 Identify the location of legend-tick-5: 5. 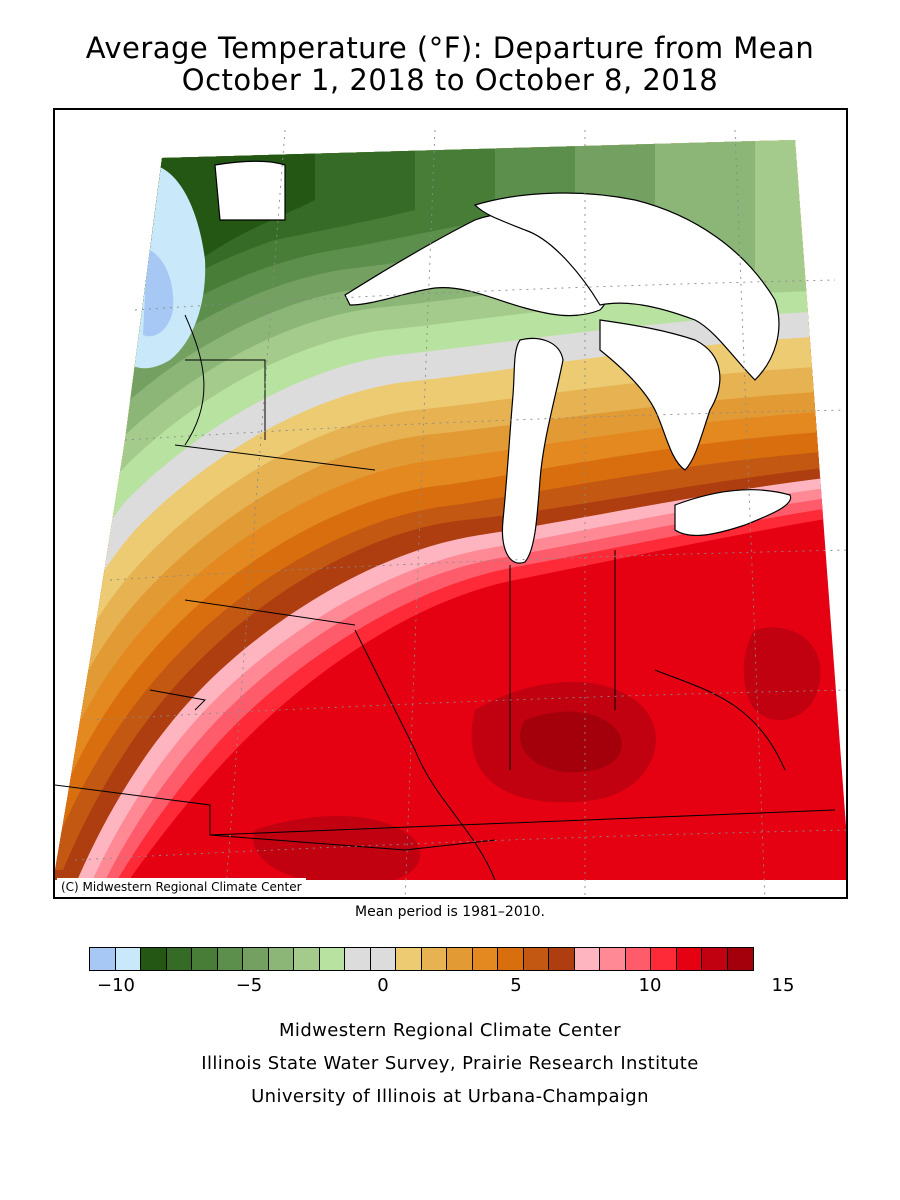
(516, 985).